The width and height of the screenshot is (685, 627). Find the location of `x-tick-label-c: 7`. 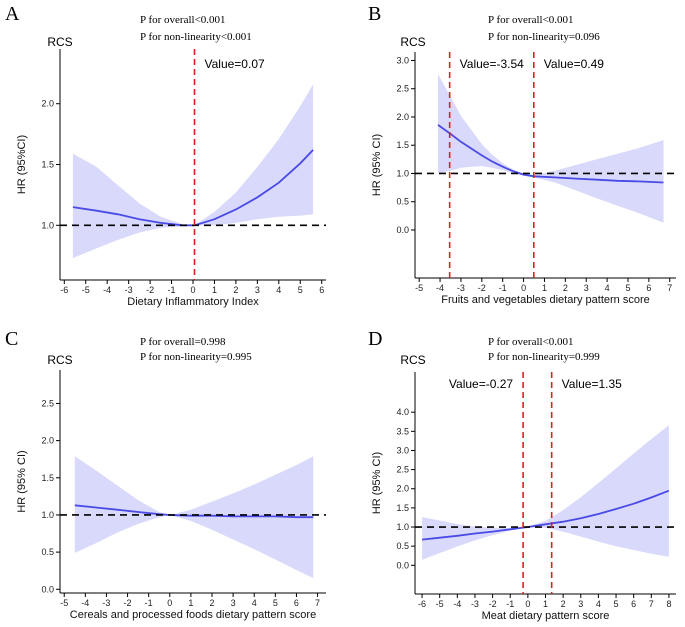

x-tick-label-c: 7 is located at coordinates (317, 603).